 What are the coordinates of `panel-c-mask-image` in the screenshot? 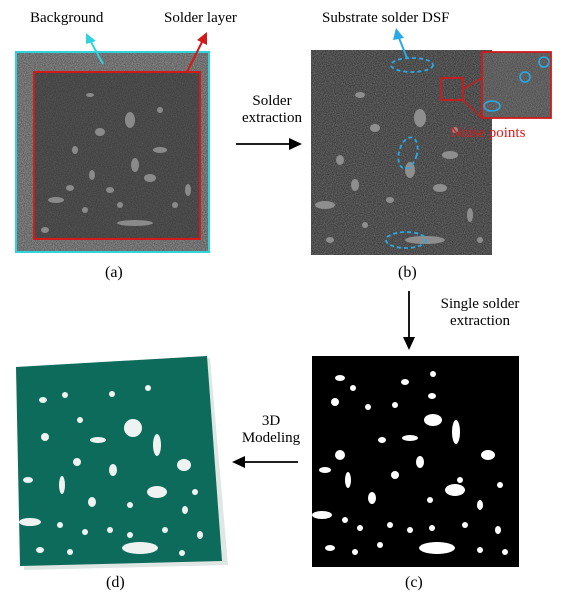 It's located at (415, 461).